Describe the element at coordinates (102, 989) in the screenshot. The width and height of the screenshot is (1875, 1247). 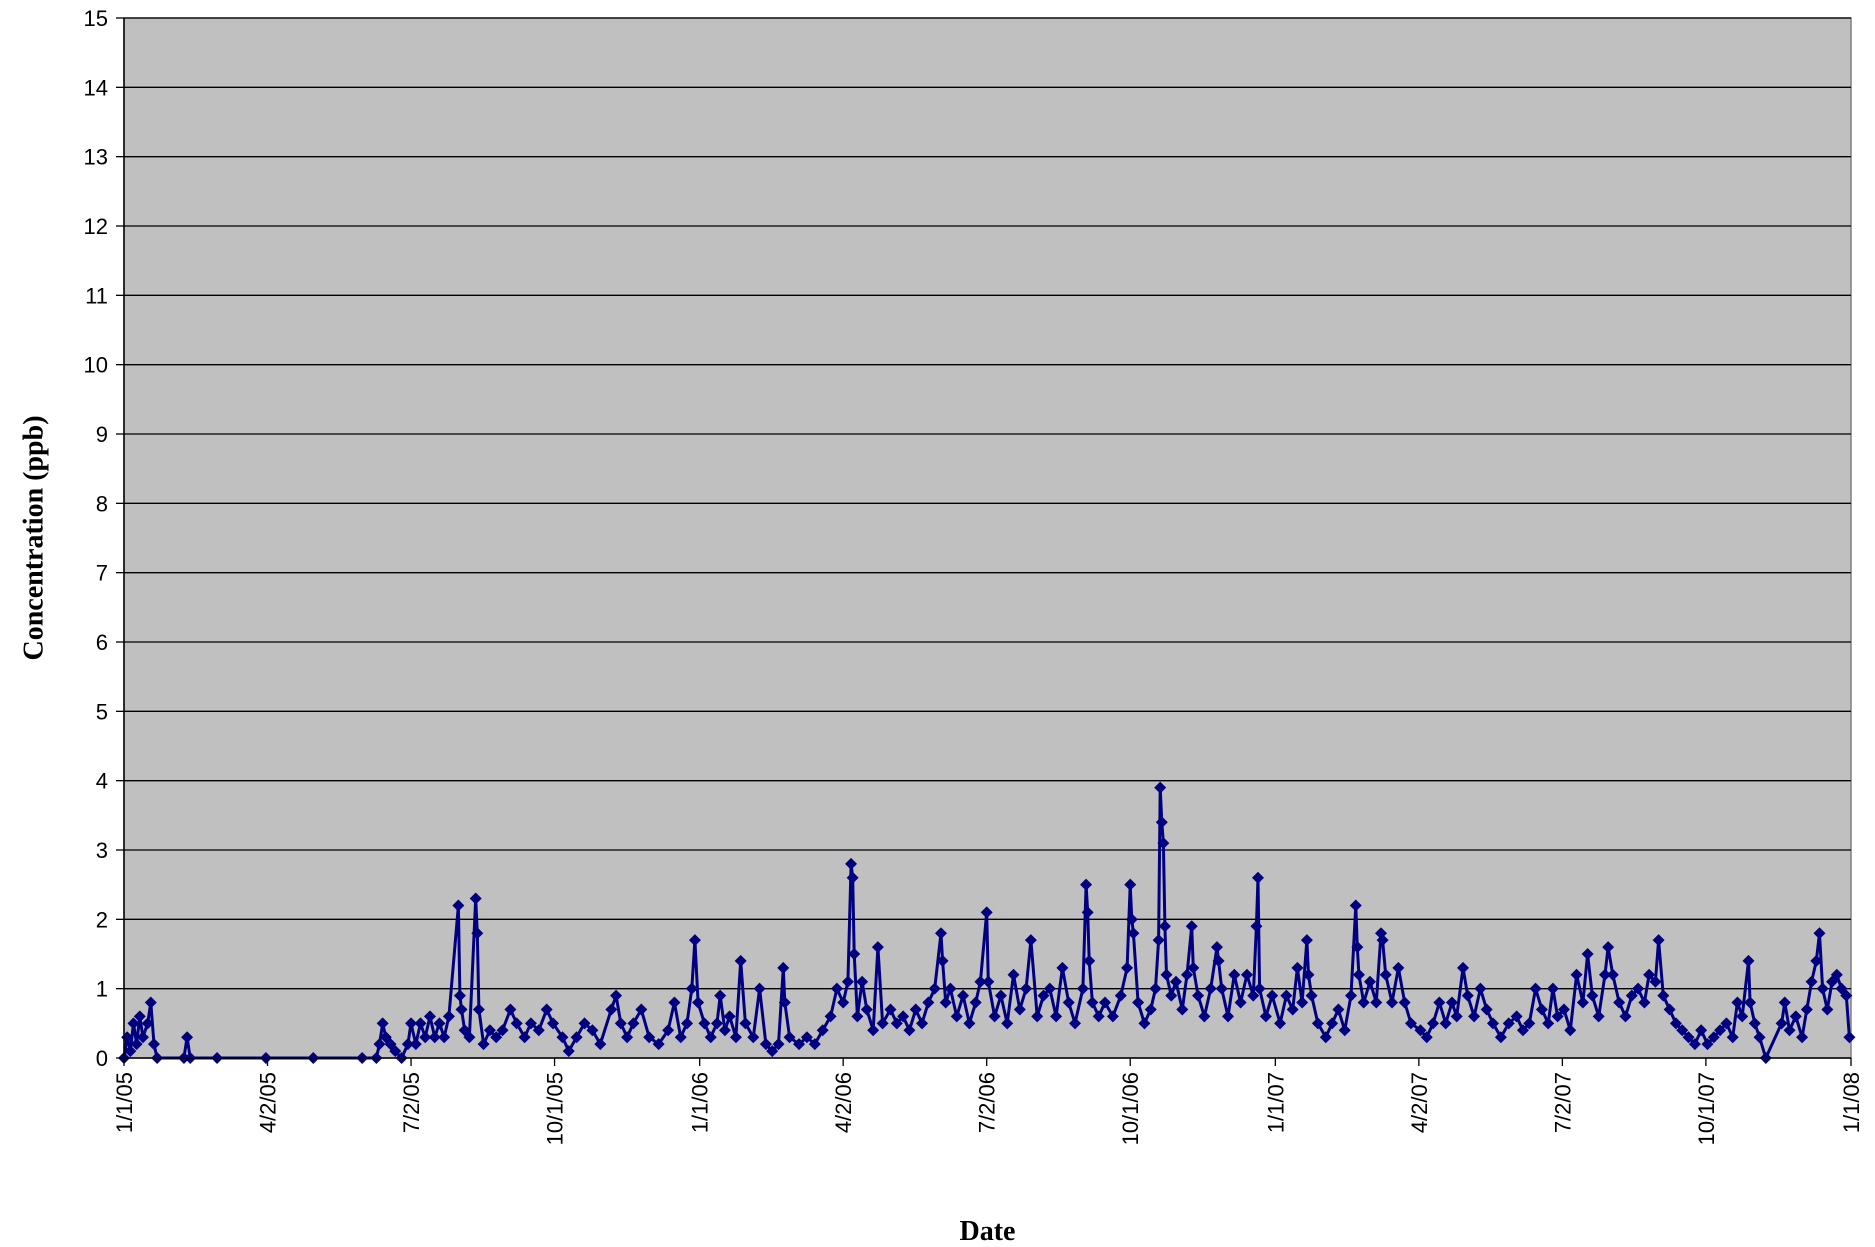
I see `y-tick-label: 1` at that location.